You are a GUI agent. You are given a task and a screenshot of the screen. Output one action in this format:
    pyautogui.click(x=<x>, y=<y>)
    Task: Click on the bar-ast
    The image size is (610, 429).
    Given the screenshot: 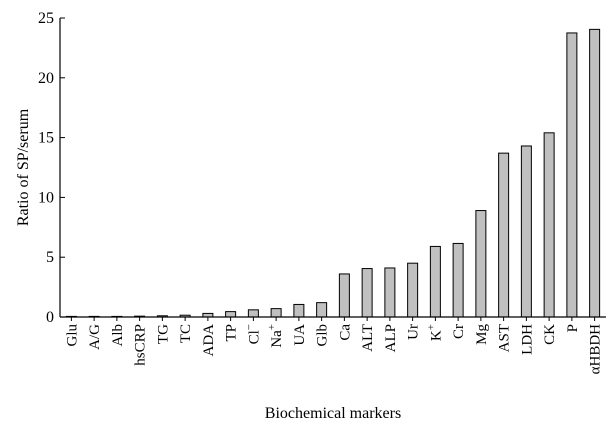 What is the action you would take?
    pyautogui.click(x=504, y=235)
    